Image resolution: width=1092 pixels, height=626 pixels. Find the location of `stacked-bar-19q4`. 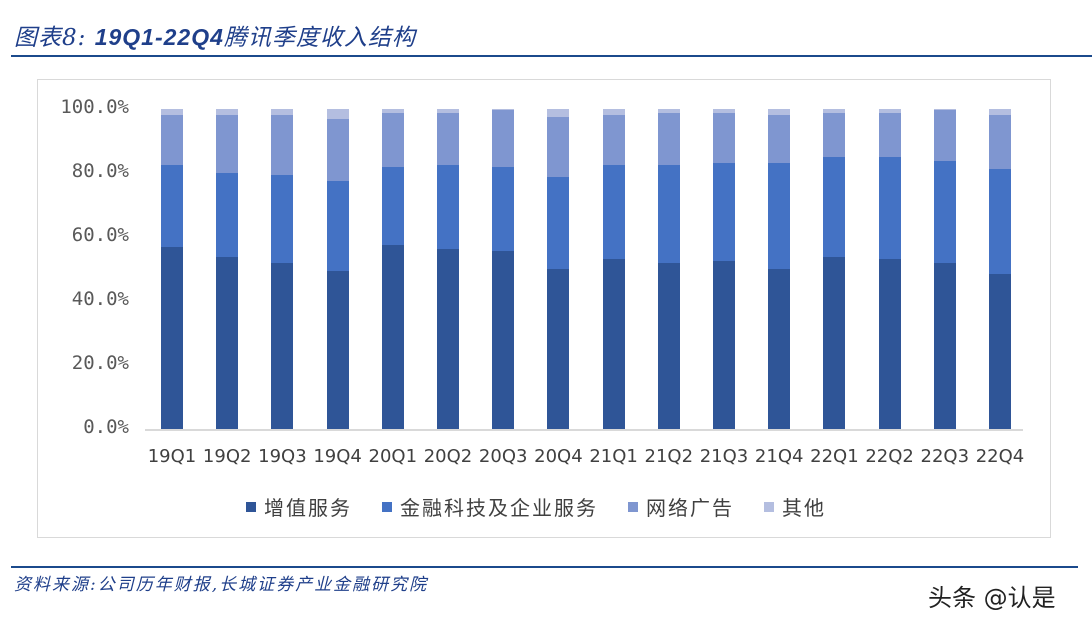

stacked-bar-19q4 is located at coordinates (337, 269).